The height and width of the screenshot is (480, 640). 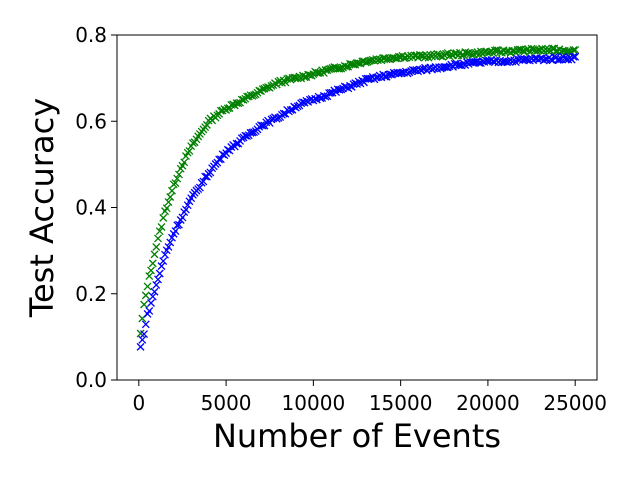 I want to click on y-tick-label: 0.0, so click(x=91, y=380).